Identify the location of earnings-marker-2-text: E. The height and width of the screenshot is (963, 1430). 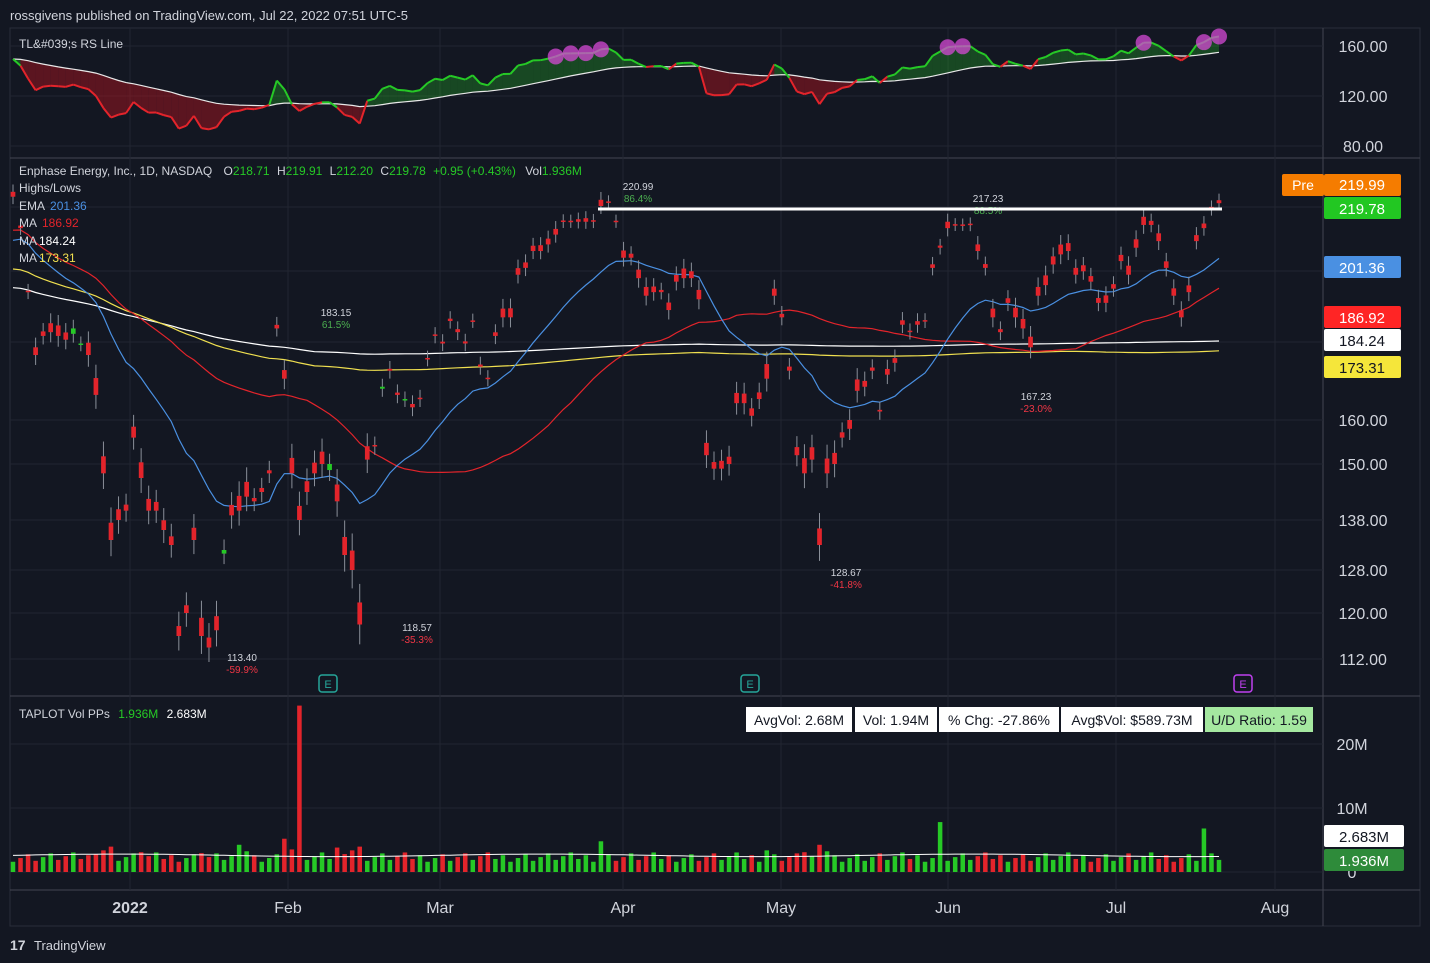
(749, 685).